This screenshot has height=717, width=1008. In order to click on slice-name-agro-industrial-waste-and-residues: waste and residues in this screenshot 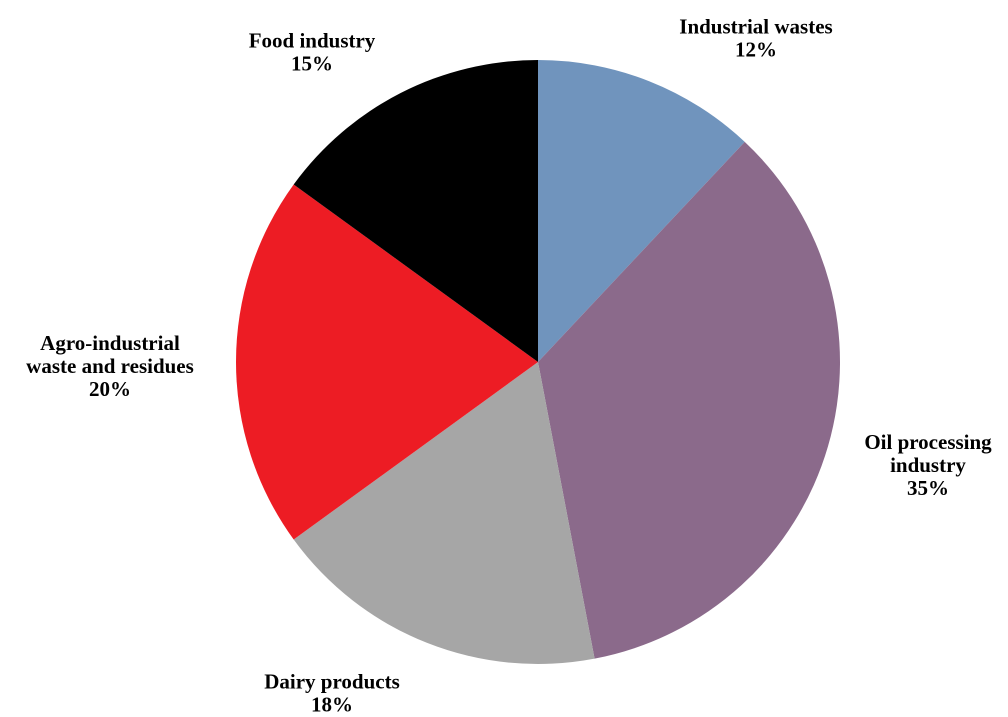, I will do `click(110, 366)`.